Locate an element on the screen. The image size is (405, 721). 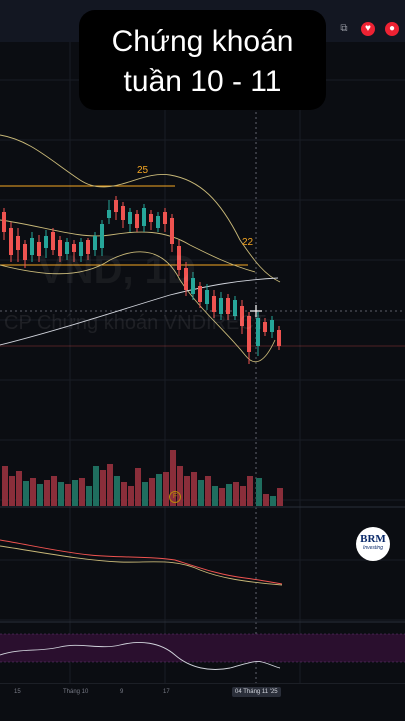
signal-line is located at coordinates (141, 565).